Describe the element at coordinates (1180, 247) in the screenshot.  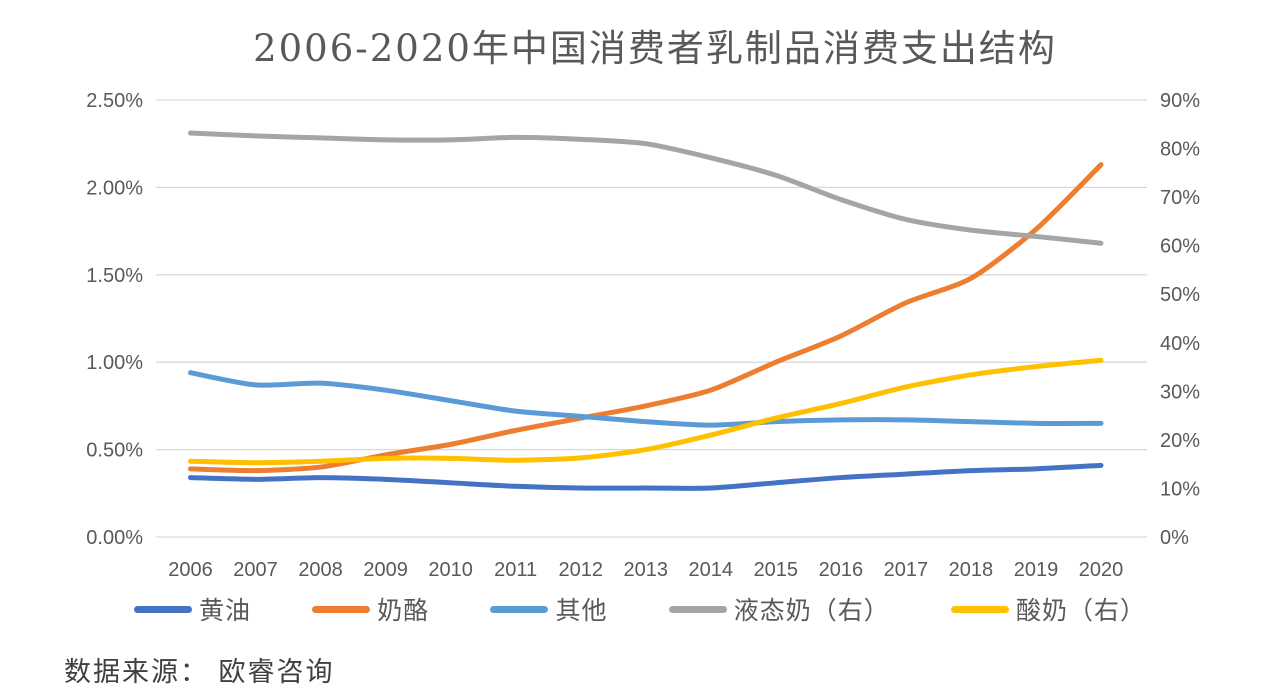
I see `right-axis-tick: 60%` at that location.